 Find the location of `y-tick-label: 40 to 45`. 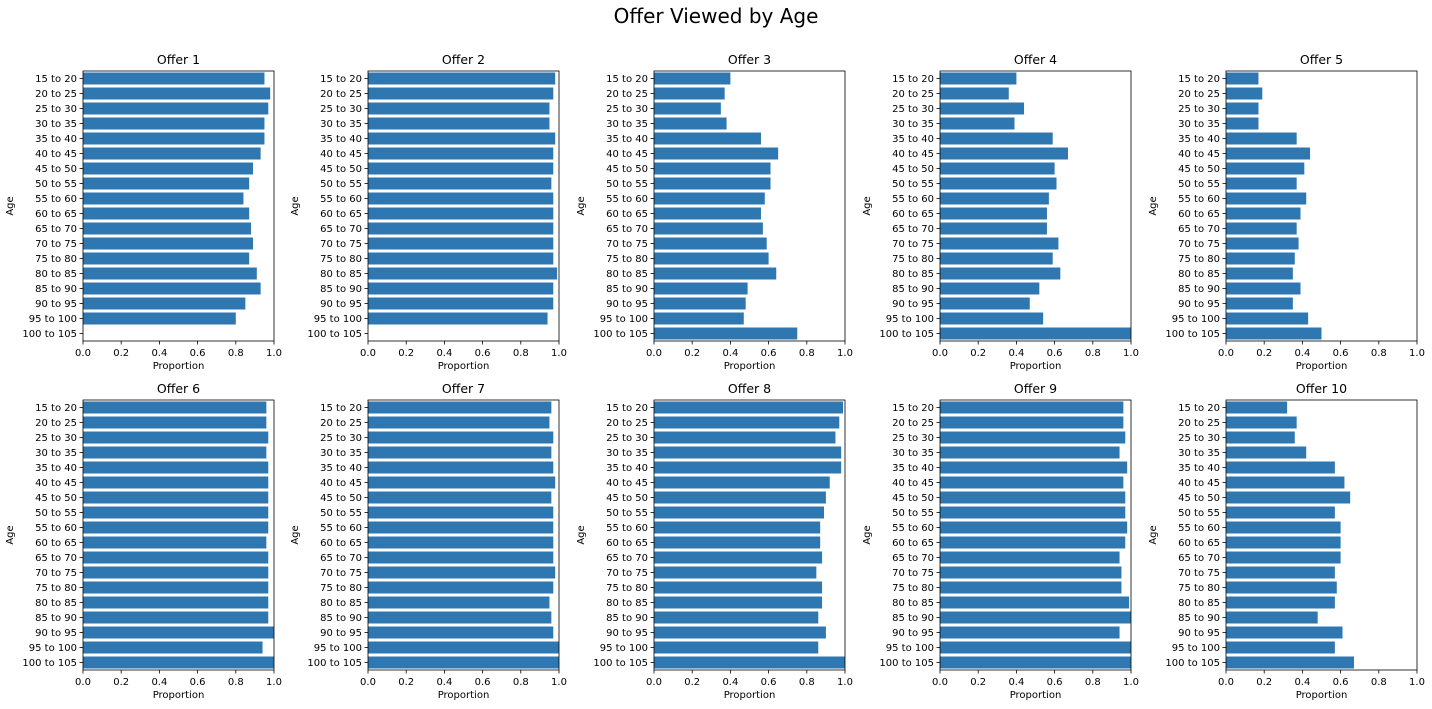

y-tick-label: 40 to 45 is located at coordinates (56, 483).